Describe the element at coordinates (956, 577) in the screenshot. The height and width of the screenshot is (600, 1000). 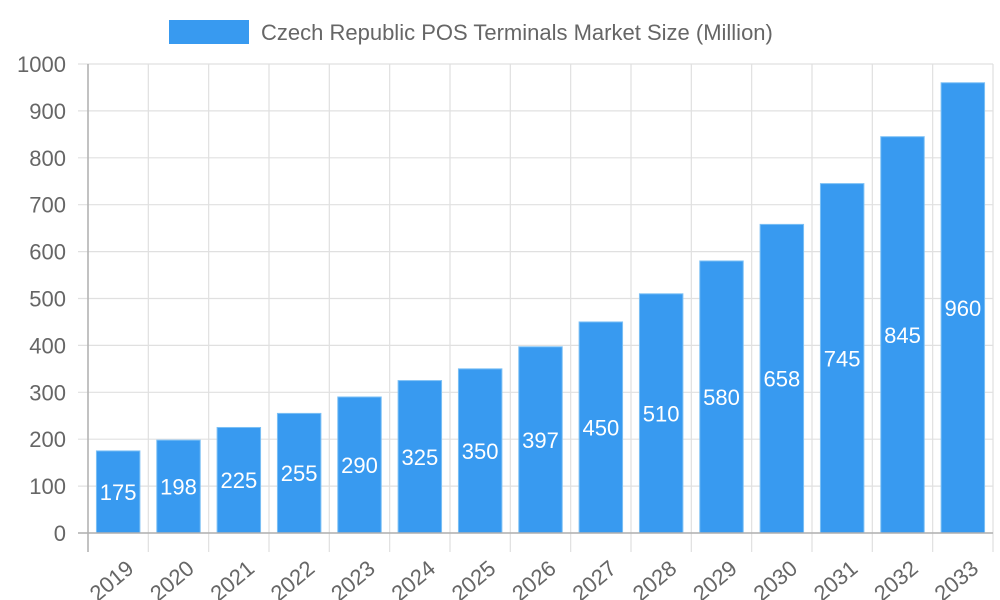
I see `x-tick-label: 2033` at that location.